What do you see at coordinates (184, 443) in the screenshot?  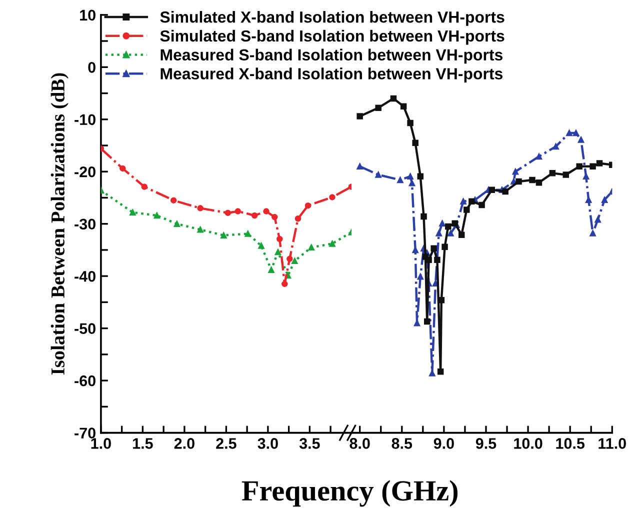 I see `x-tick-label: 2.0` at bounding box center [184, 443].